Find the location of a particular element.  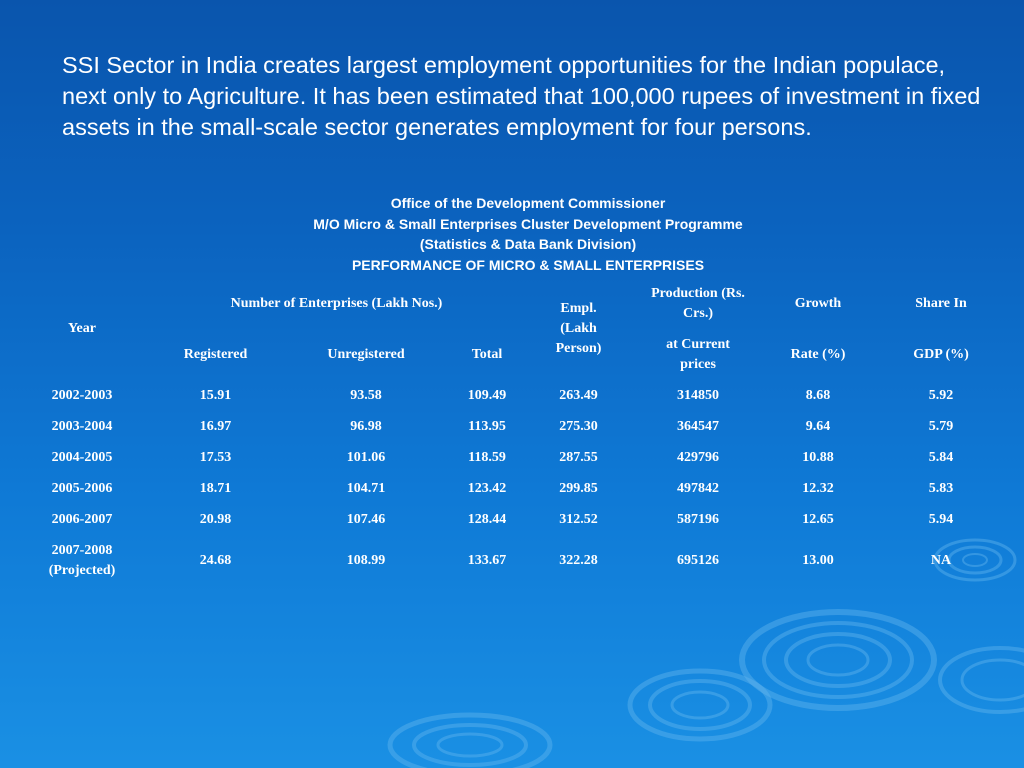

header-year: Year is located at coordinates (82, 328).